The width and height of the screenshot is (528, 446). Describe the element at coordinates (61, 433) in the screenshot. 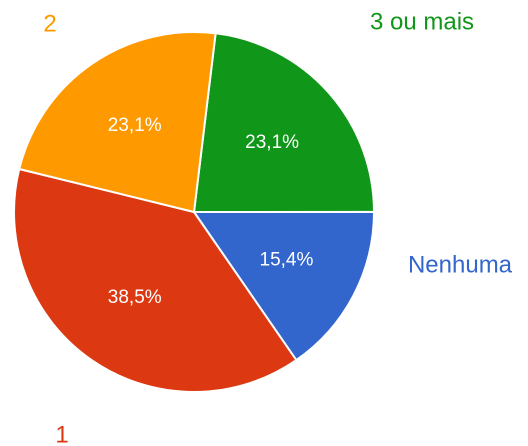

I see `legend-label: 1` at that location.